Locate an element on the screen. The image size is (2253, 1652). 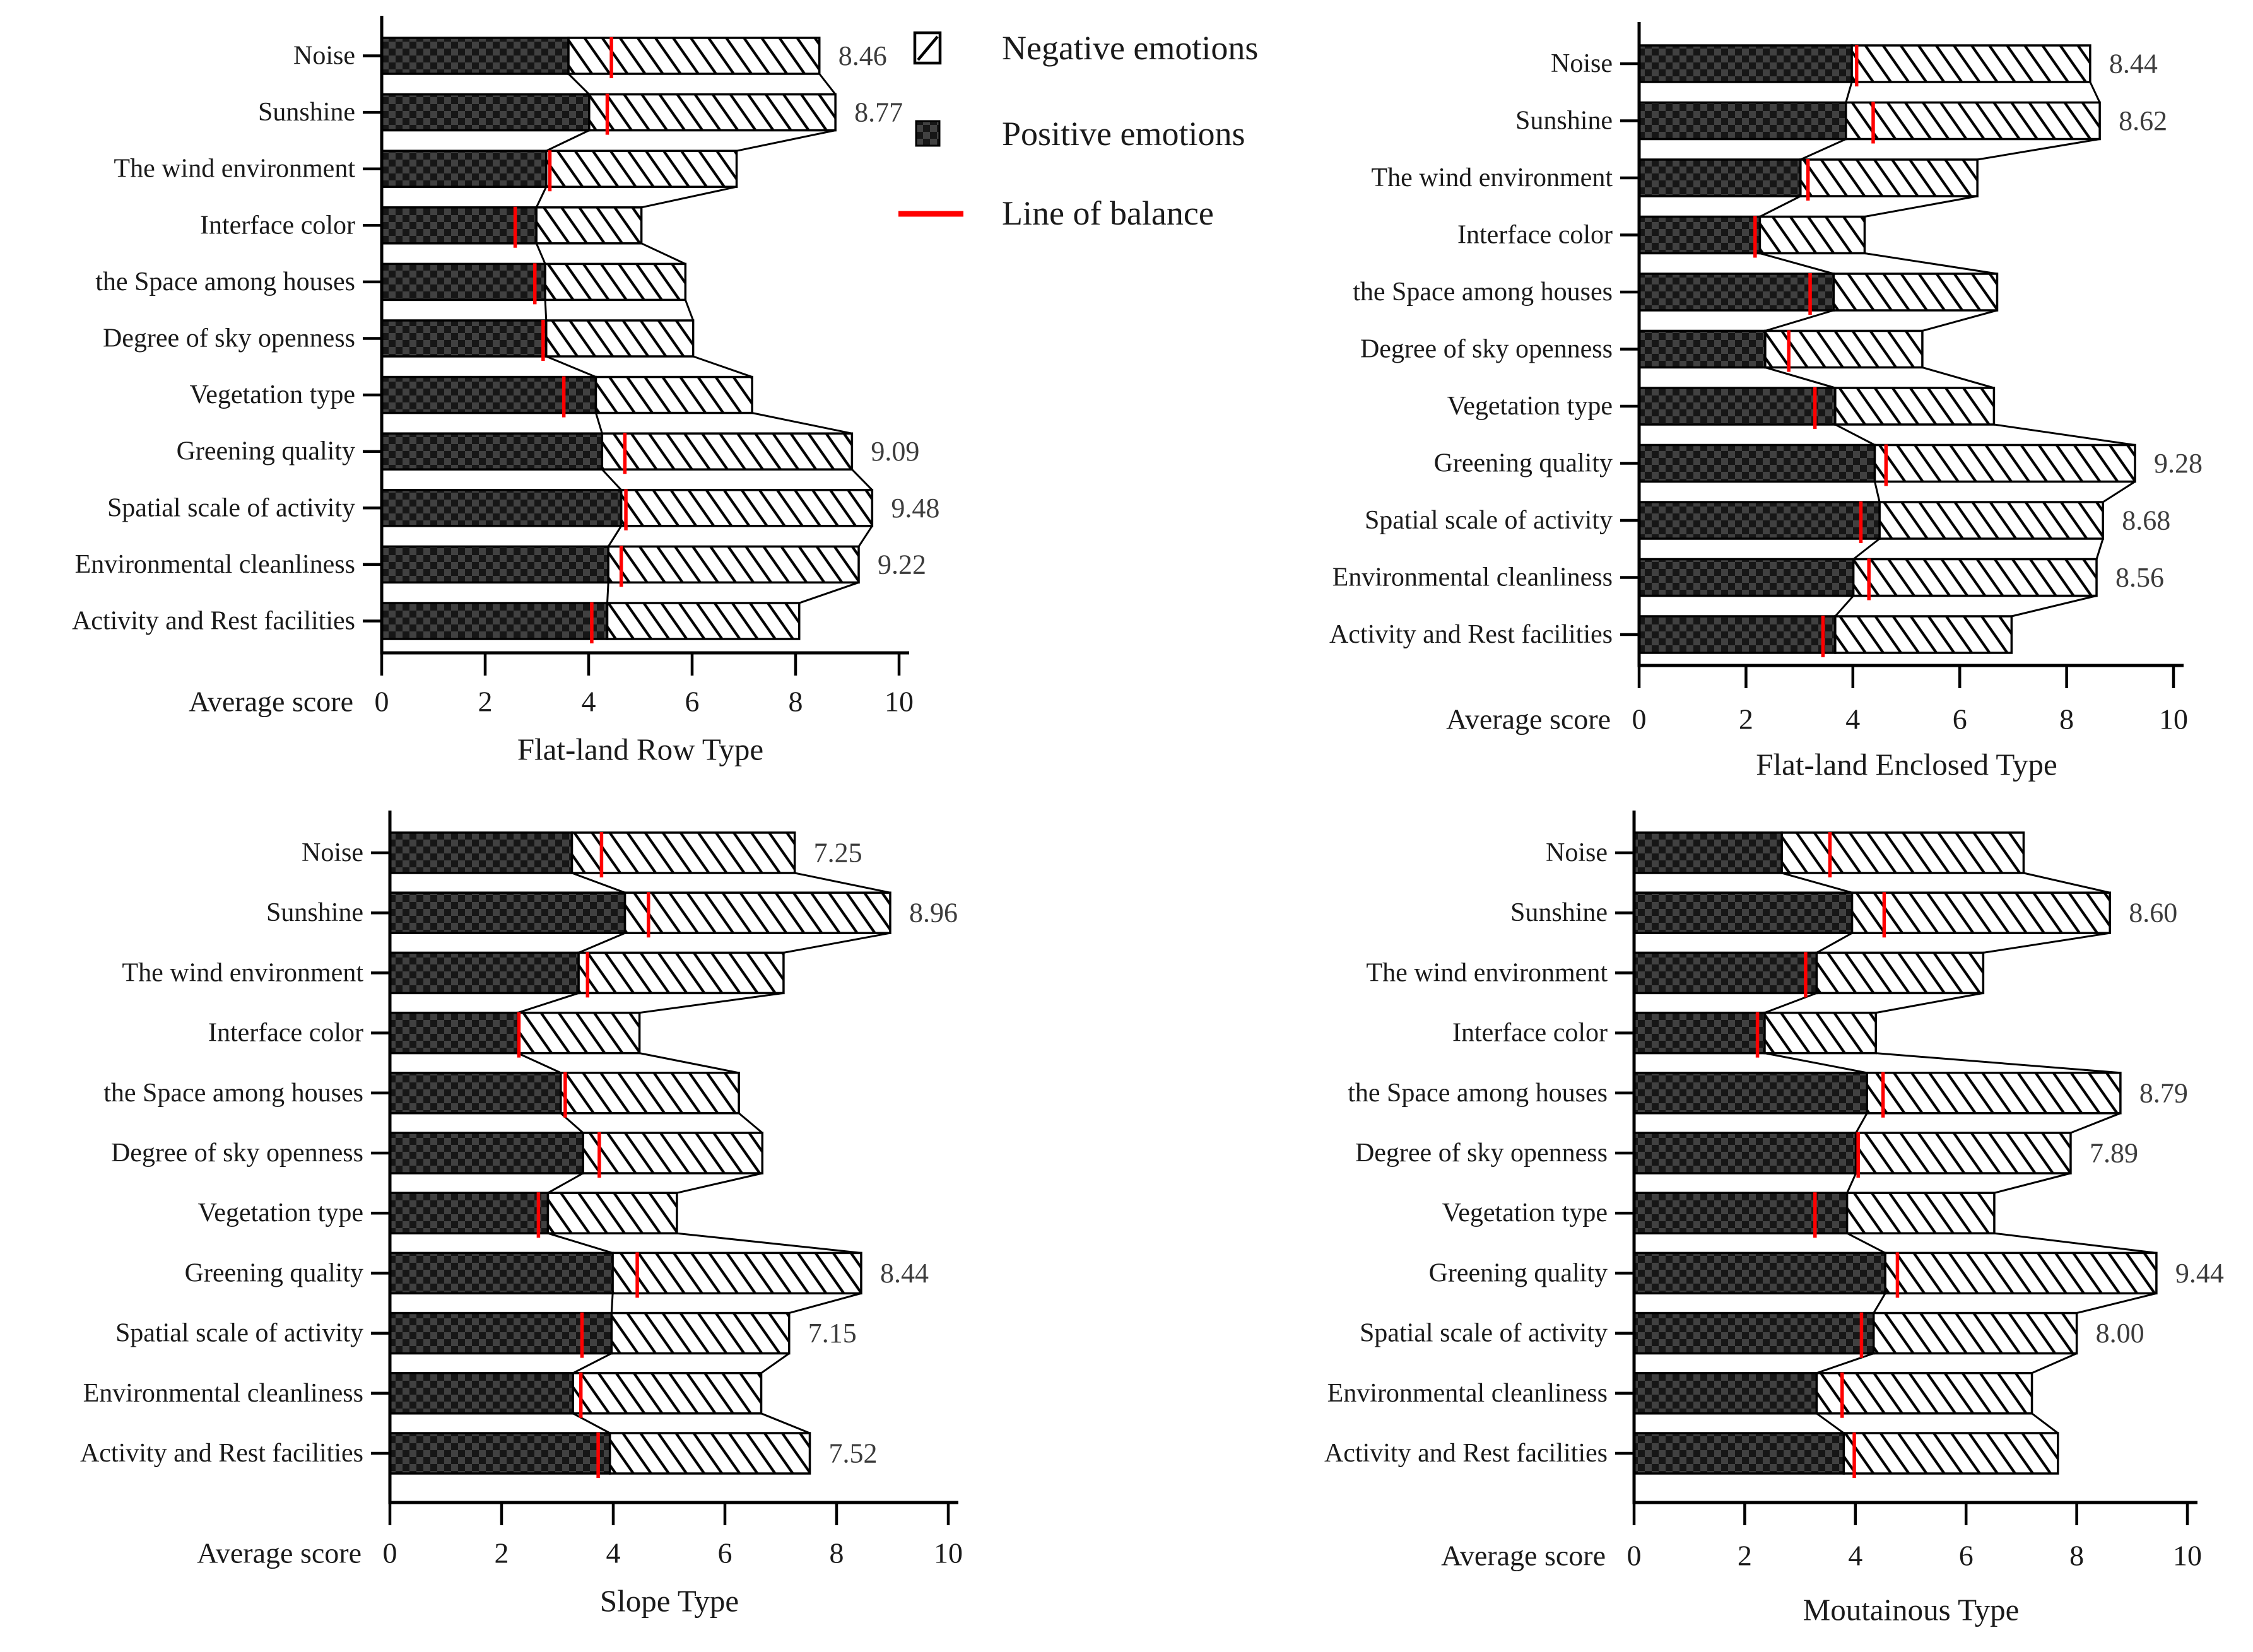
category-label: Degree of sky openness is located at coordinates (229, 339).